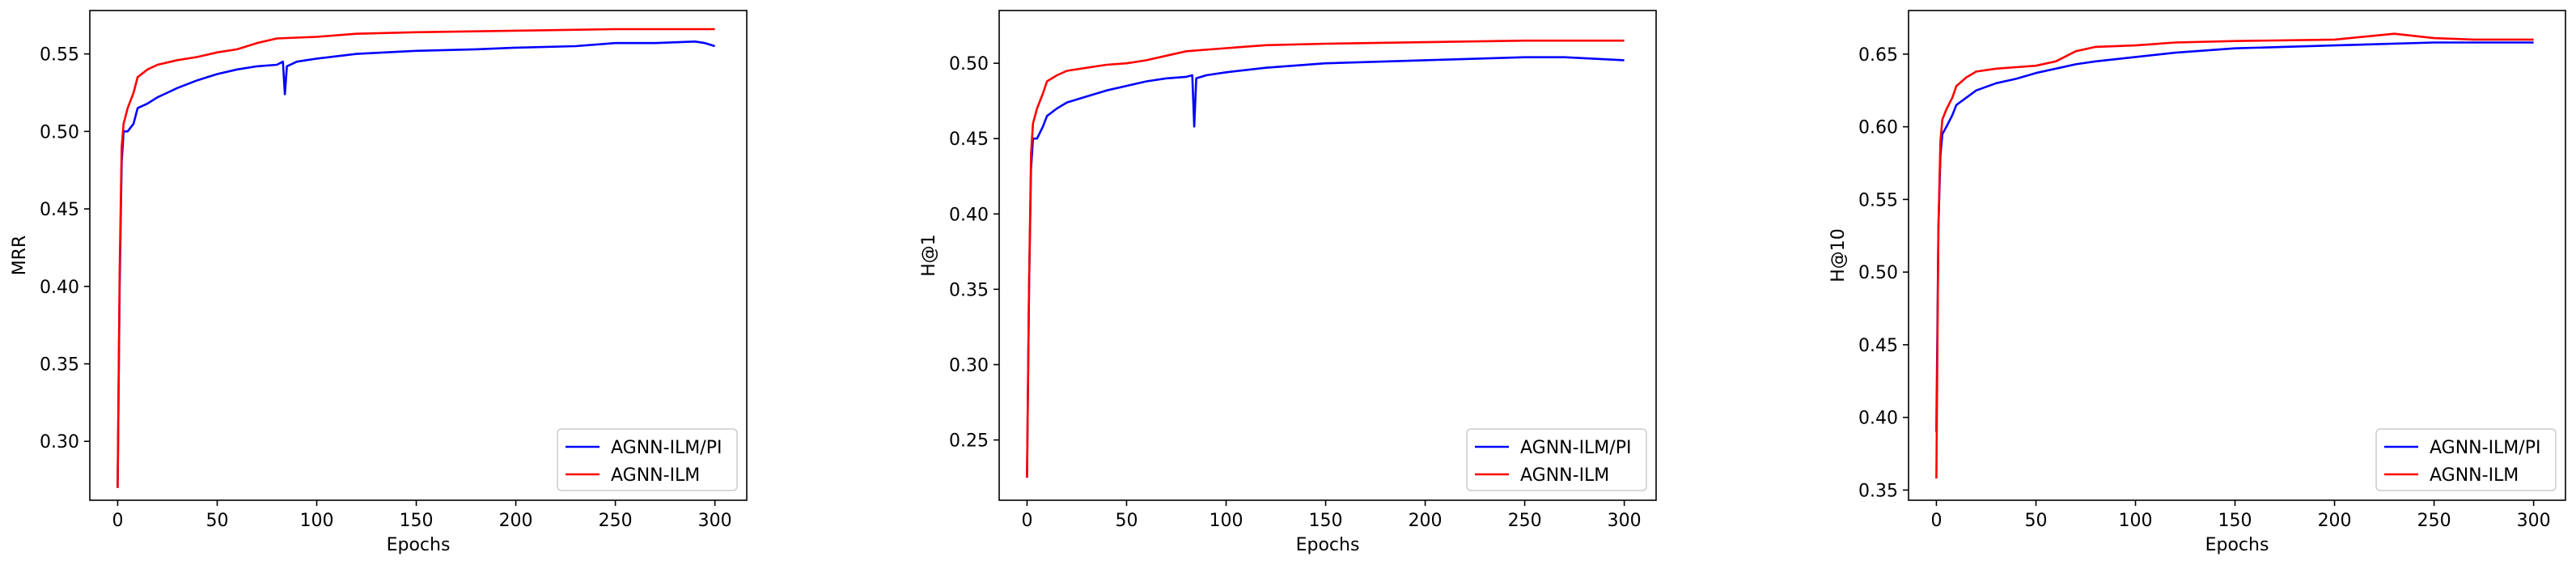 The image size is (2576, 565). What do you see at coordinates (20, 256) in the screenshot?
I see `y-axis-label: MRR` at bounding box center [20, 256].